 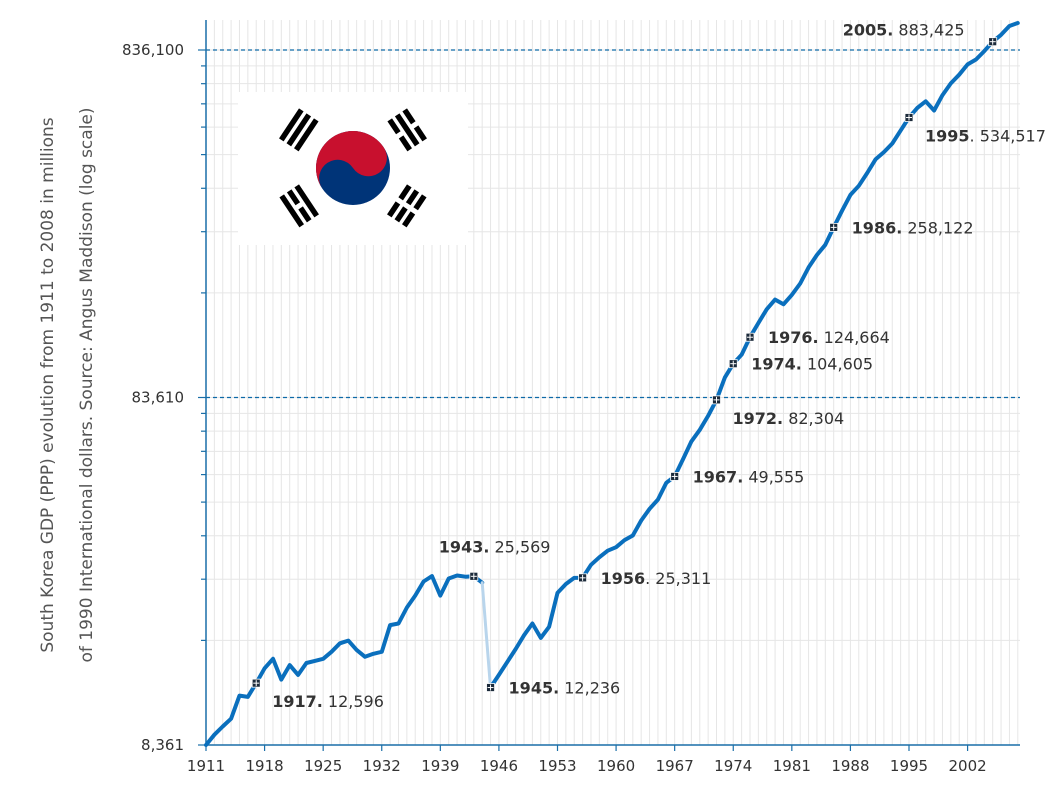 I want to click on y-tick-label: 836,100, so click(x=153, y=50).